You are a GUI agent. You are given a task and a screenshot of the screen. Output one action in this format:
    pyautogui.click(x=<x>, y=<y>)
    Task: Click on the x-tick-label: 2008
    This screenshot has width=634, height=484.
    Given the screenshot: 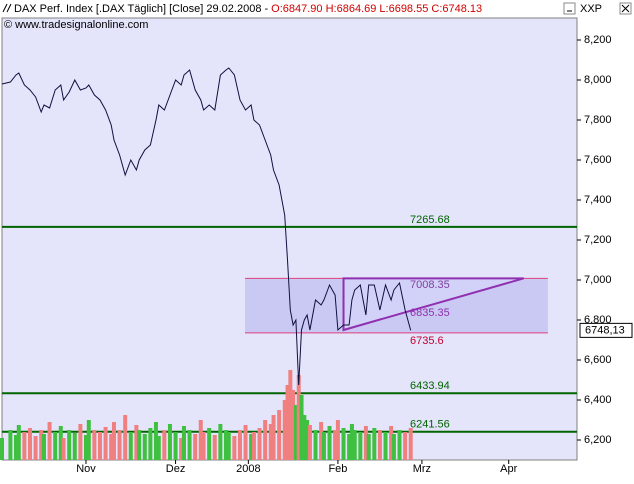 What is the action you would take?
    pyautogui.click(x=248, y=469)
    